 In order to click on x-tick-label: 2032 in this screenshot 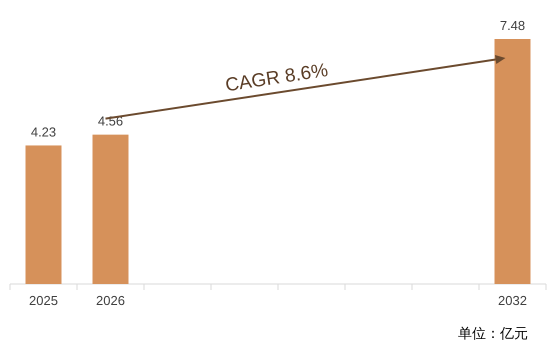, I will do `click(512, 300)`.